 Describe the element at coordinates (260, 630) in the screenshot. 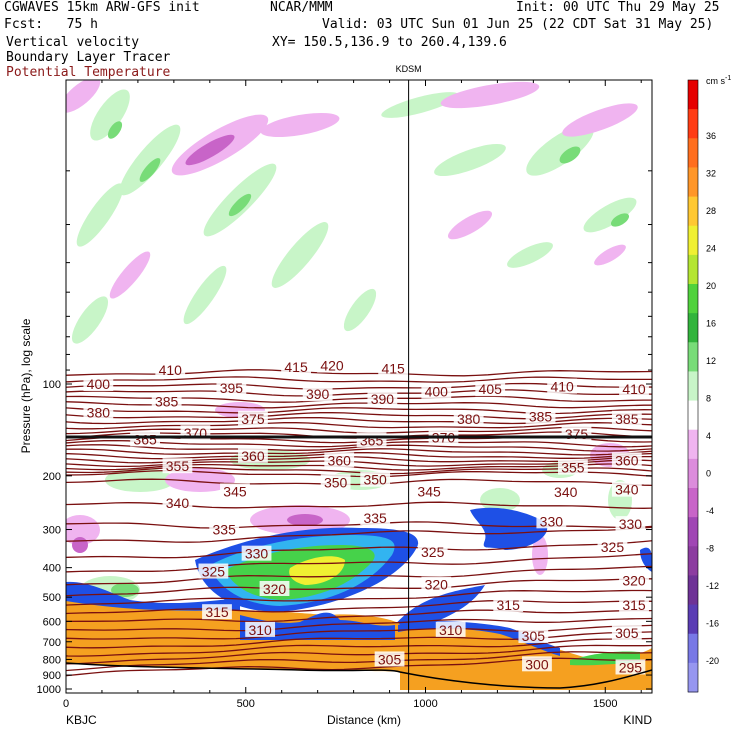

I see `theta-label: 310` at that location.